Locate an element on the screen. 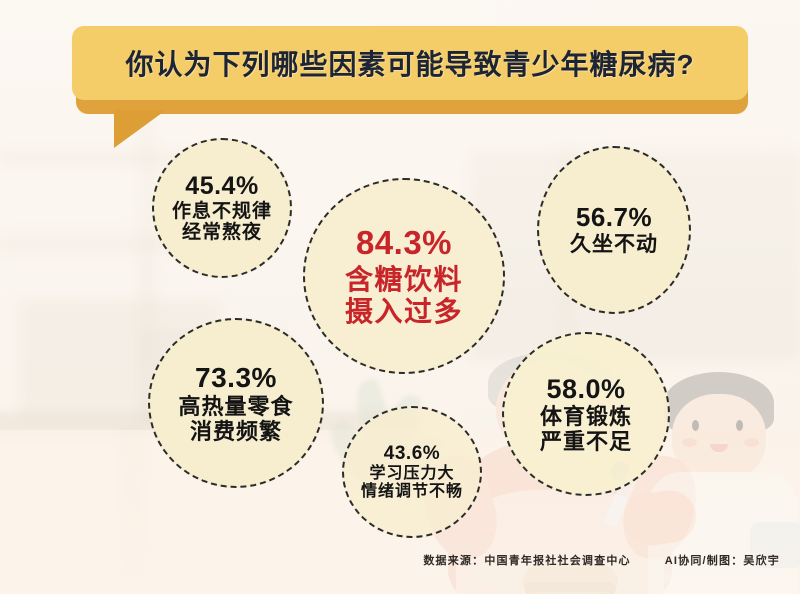  bubble-text: 84.3% 含糖饮料 摄入过多 is located at coordinates (404, 275).